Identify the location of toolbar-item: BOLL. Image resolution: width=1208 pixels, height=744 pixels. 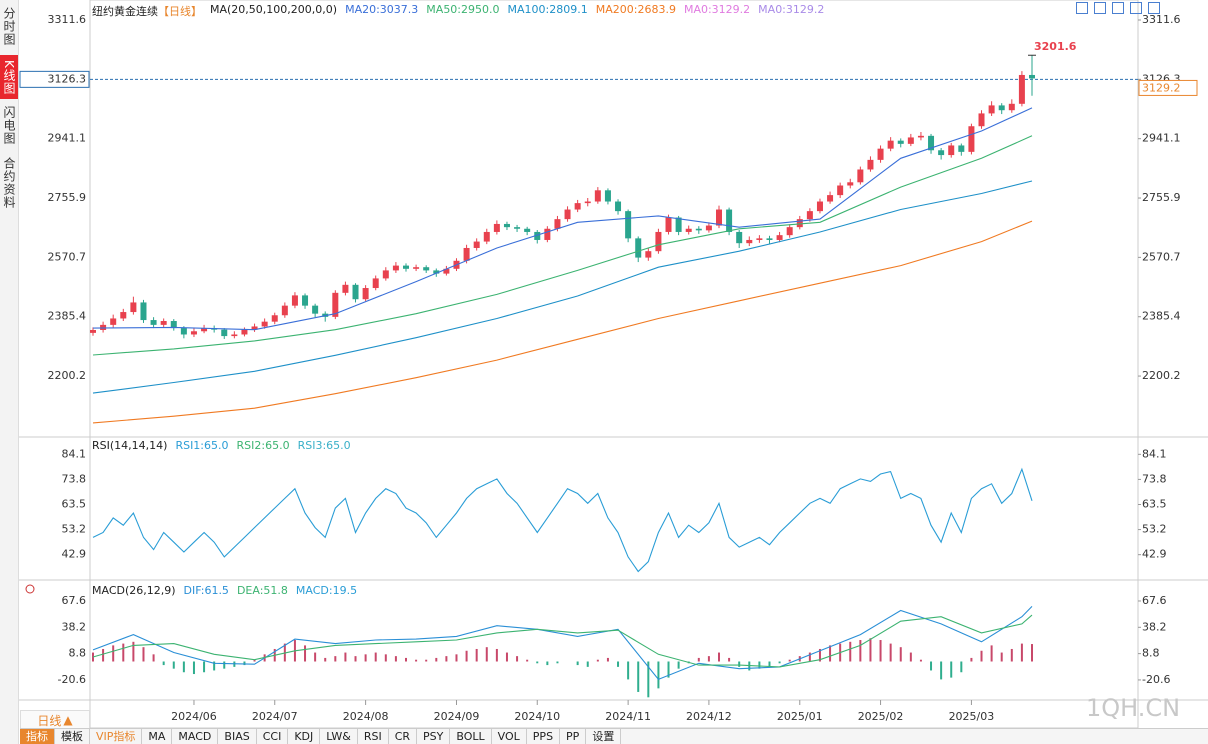
(471, 736).